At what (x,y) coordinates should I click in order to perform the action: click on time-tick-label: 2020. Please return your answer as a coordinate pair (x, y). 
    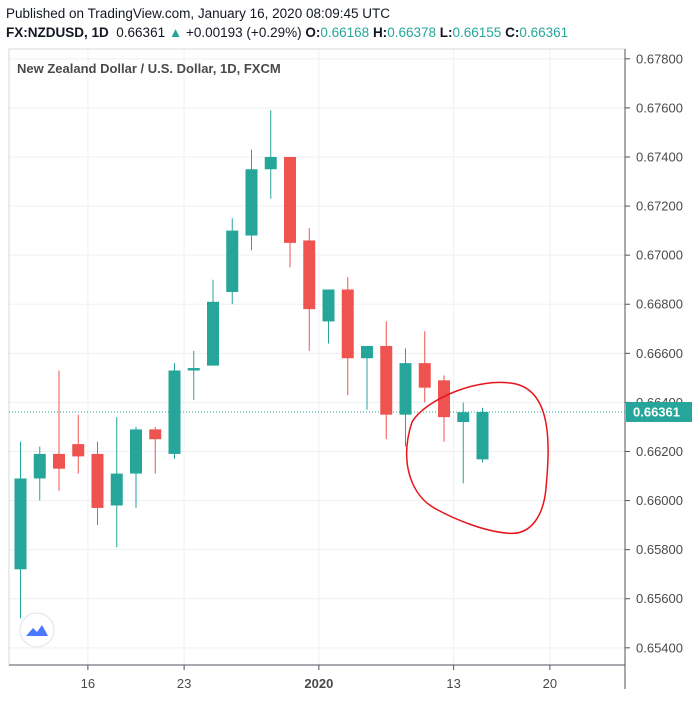
    Looking at the image, I should click on (318, 683).